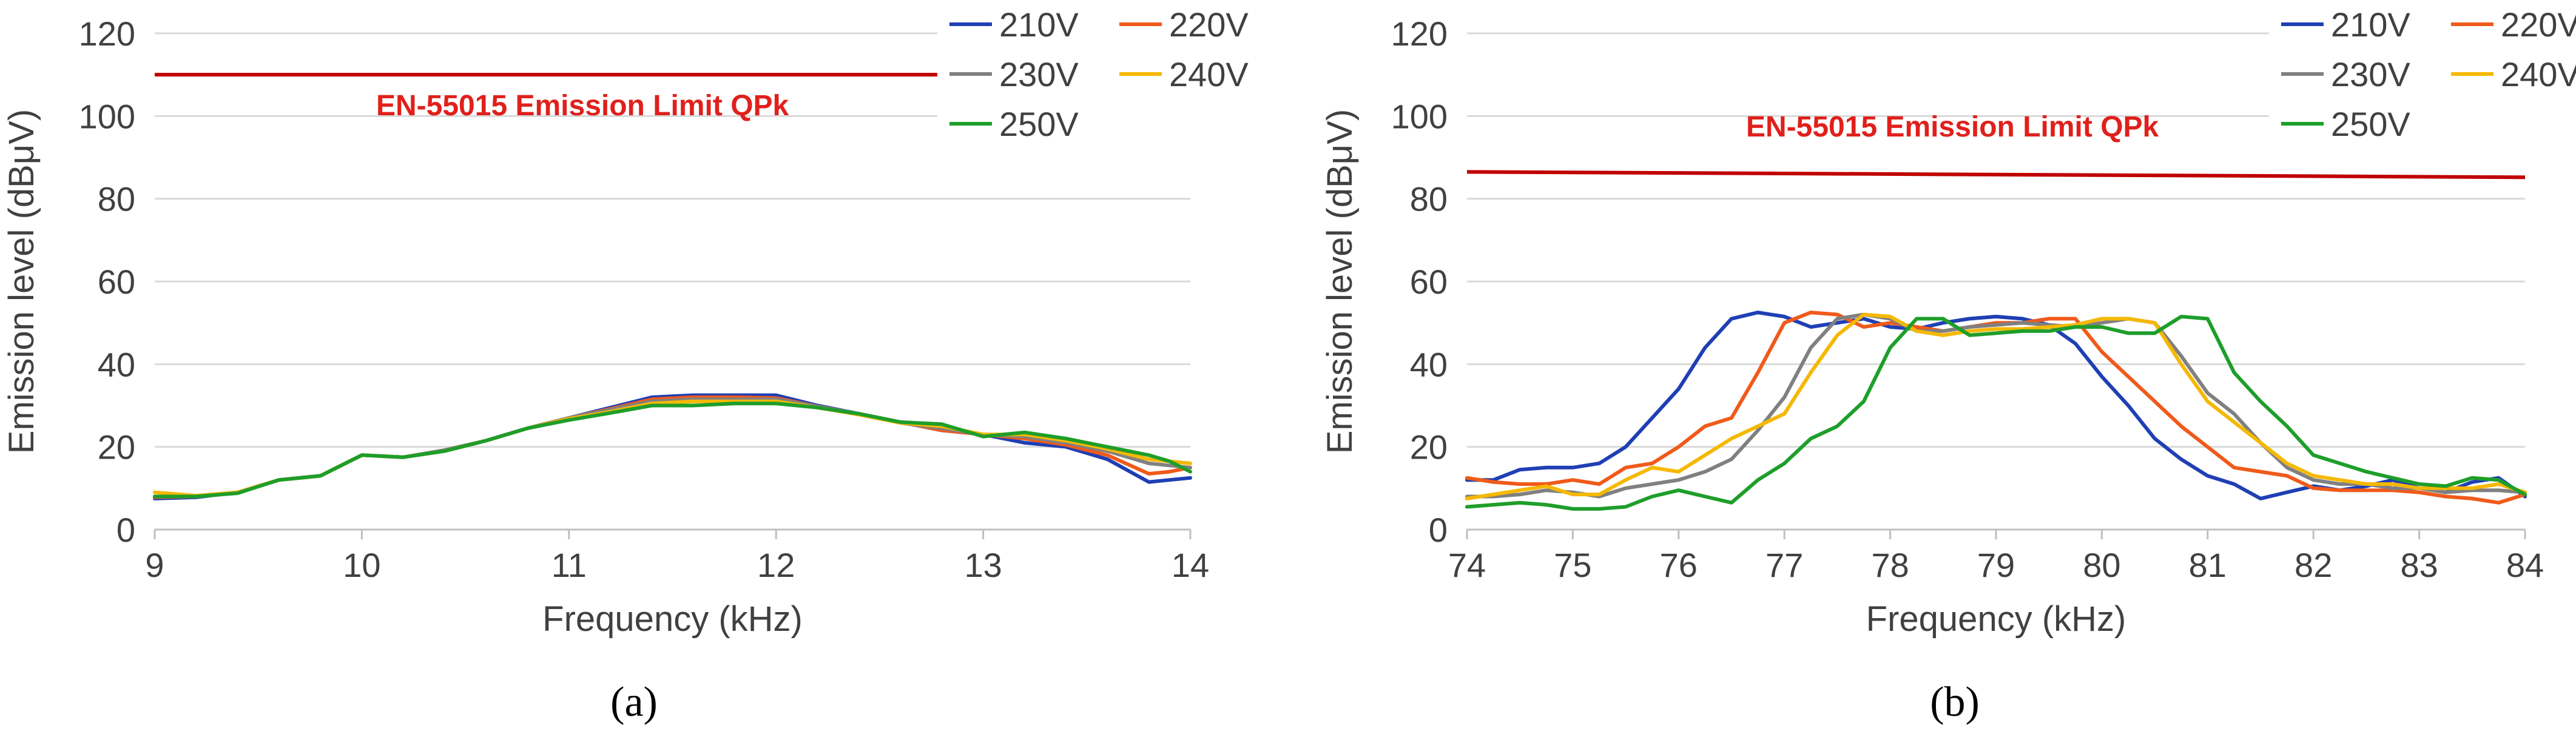 This screenshot has height=734, width=2576. I want to click on x-tick-label: 74, so click(1467, 565).